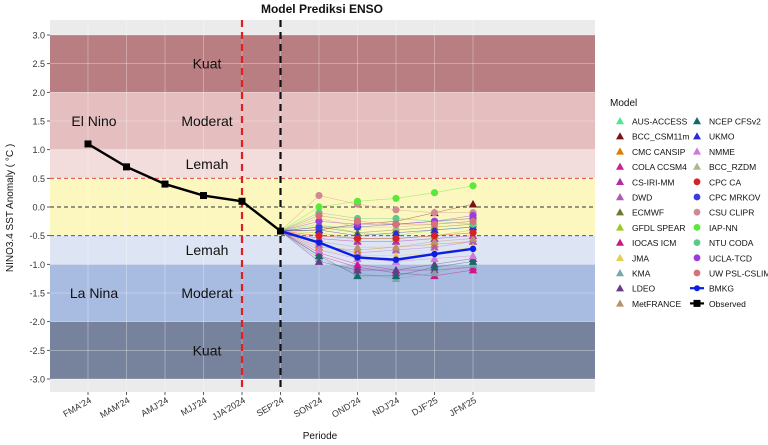 This screenshot has width=768, height=445. Describe the element at coordinates (308, 407) in the screenshot. I see `x-tick-label-6: SON'24` at that location.